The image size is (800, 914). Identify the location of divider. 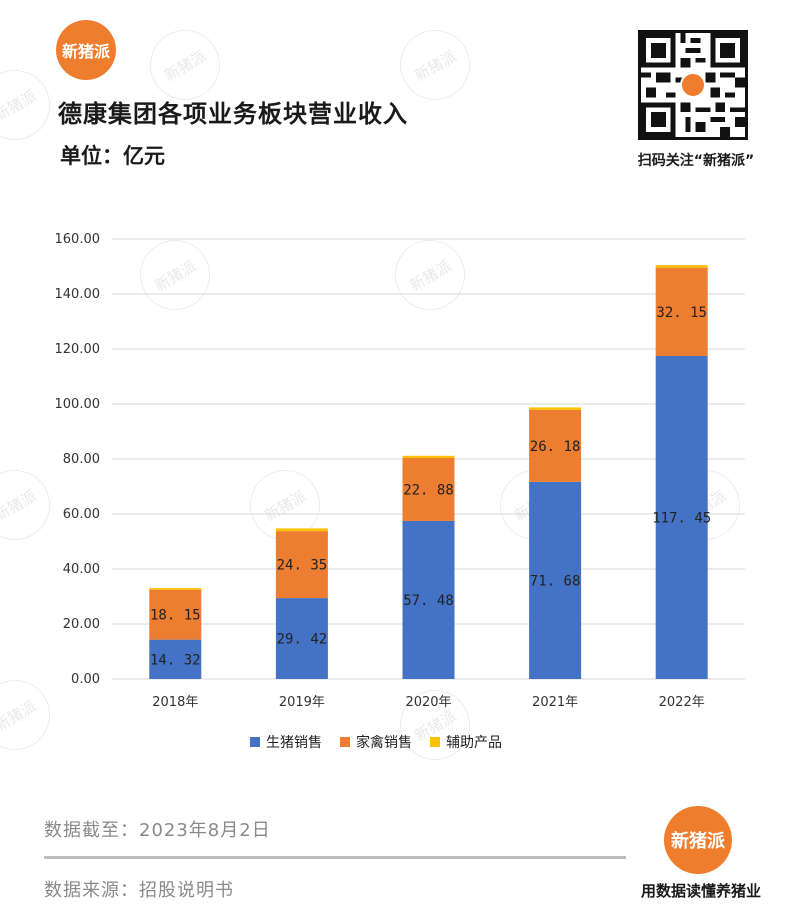
(335, 857).